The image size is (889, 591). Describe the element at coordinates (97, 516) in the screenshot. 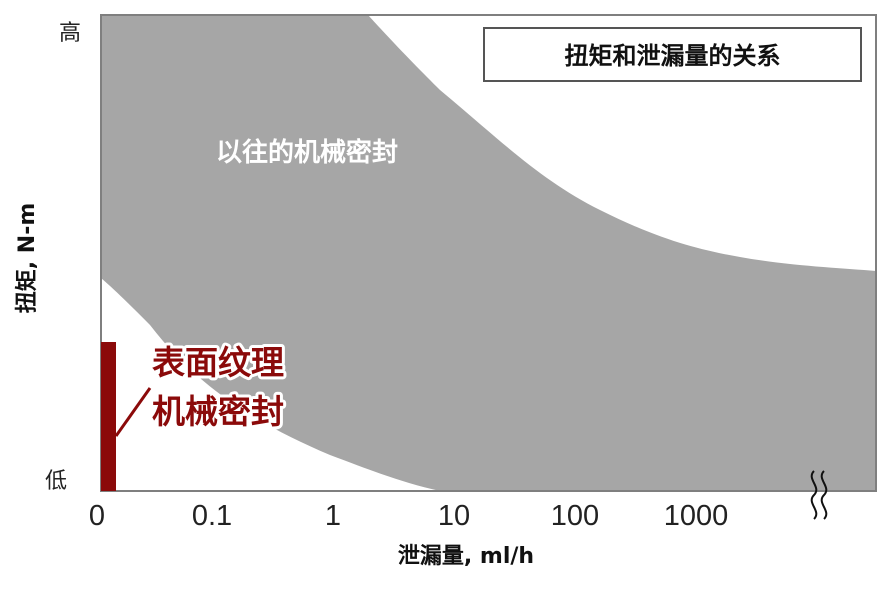

I see `x-tick-label: 0` at that location.